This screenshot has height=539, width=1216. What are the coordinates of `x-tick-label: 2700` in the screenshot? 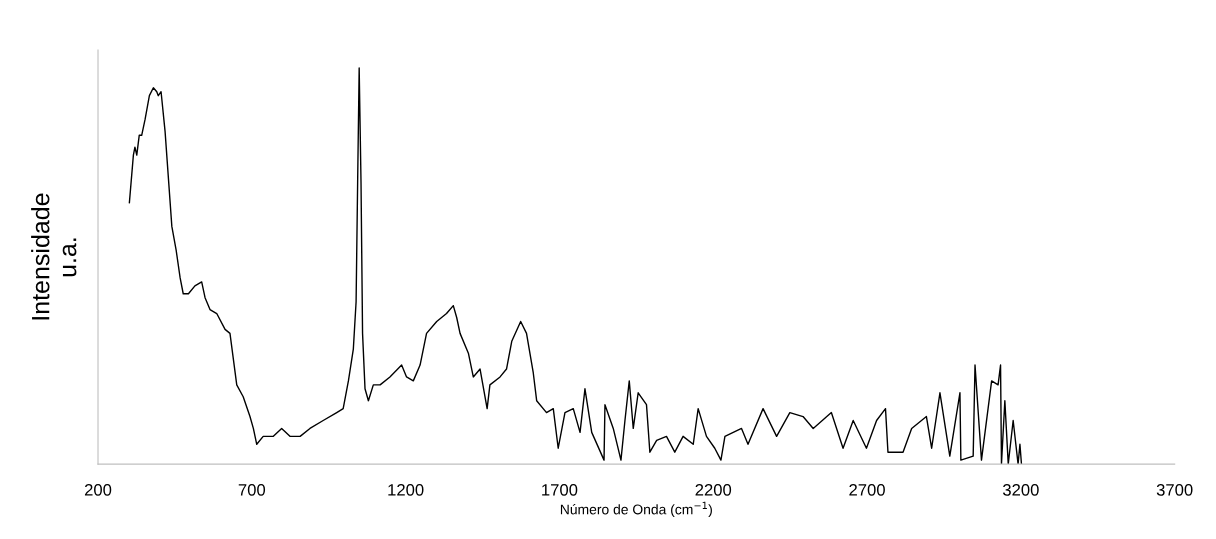 It's located at (867, 489).